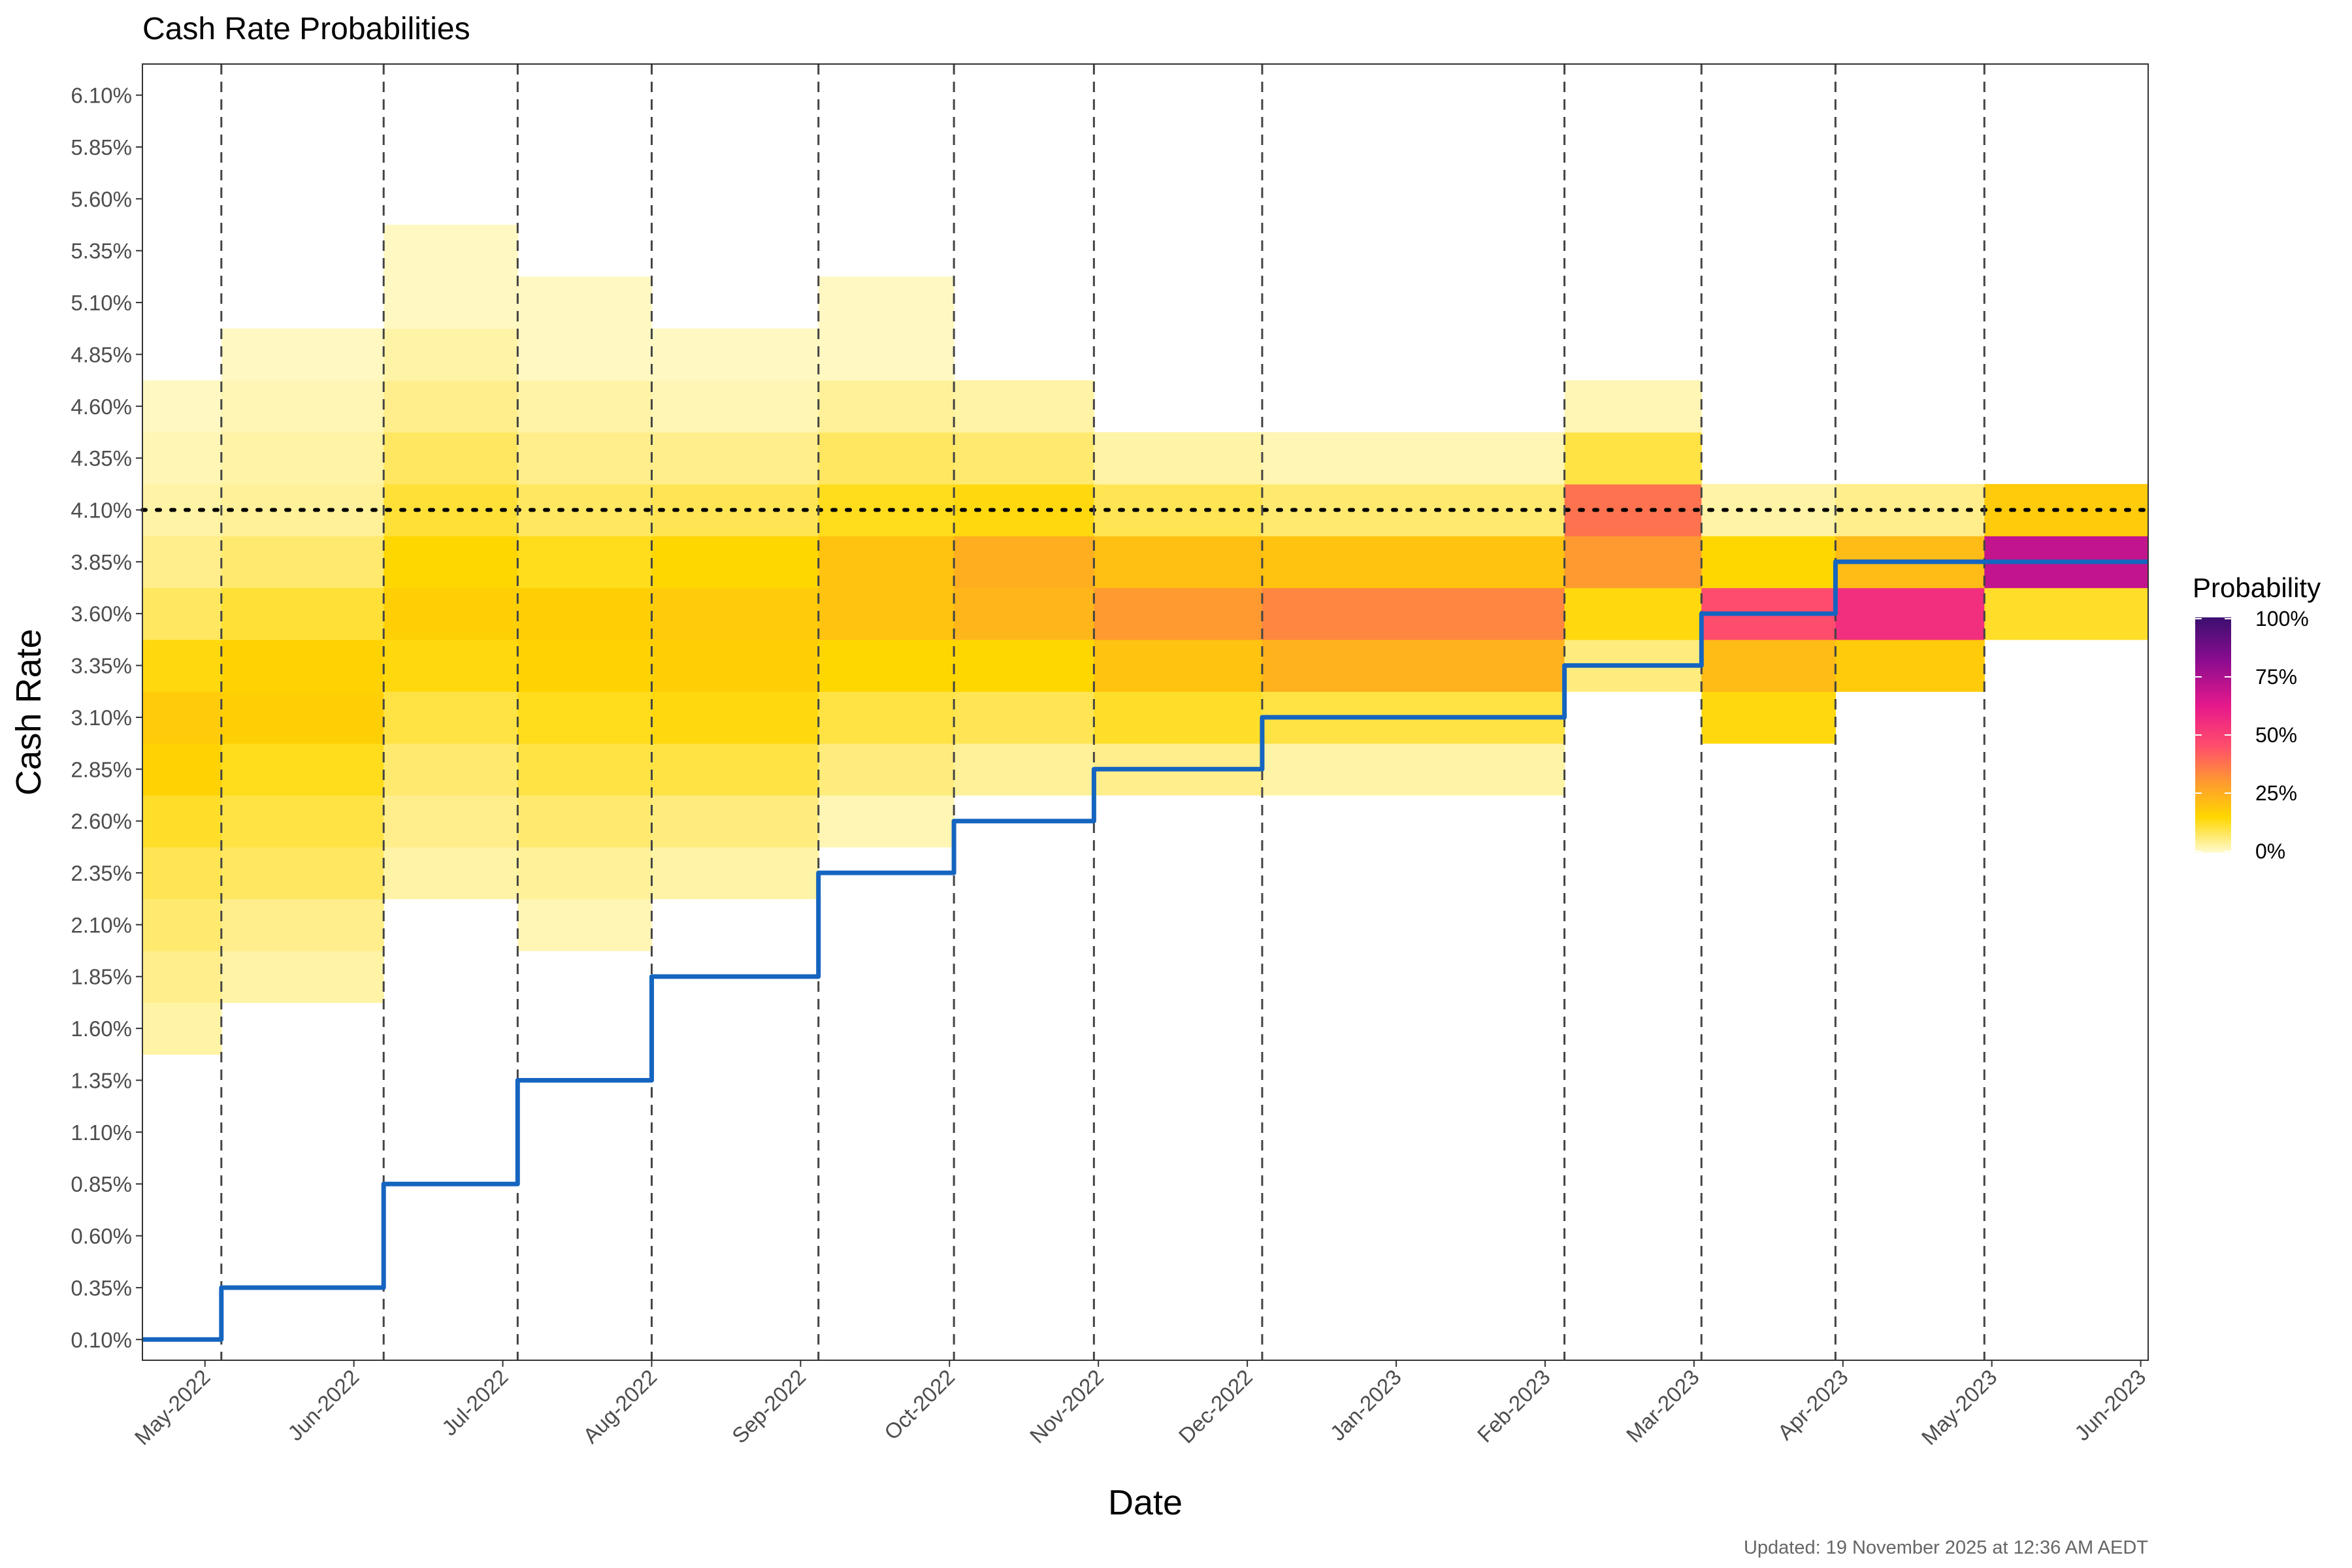 The height and width of the screenshot is (1568, 2352). I want to click on y-tick-label: 3.10%, so click(101, 718).